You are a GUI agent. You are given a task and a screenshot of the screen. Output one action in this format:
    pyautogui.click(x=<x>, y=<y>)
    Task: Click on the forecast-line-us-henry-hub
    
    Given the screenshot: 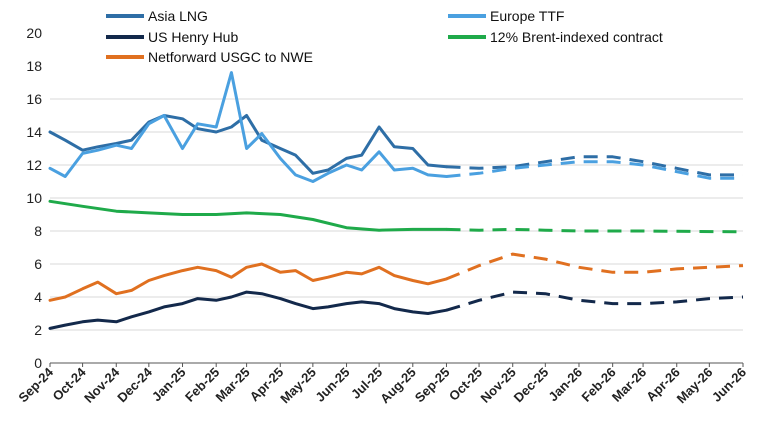 What is the action you would take?
    pyautogui.click(x=595, y=301)
    